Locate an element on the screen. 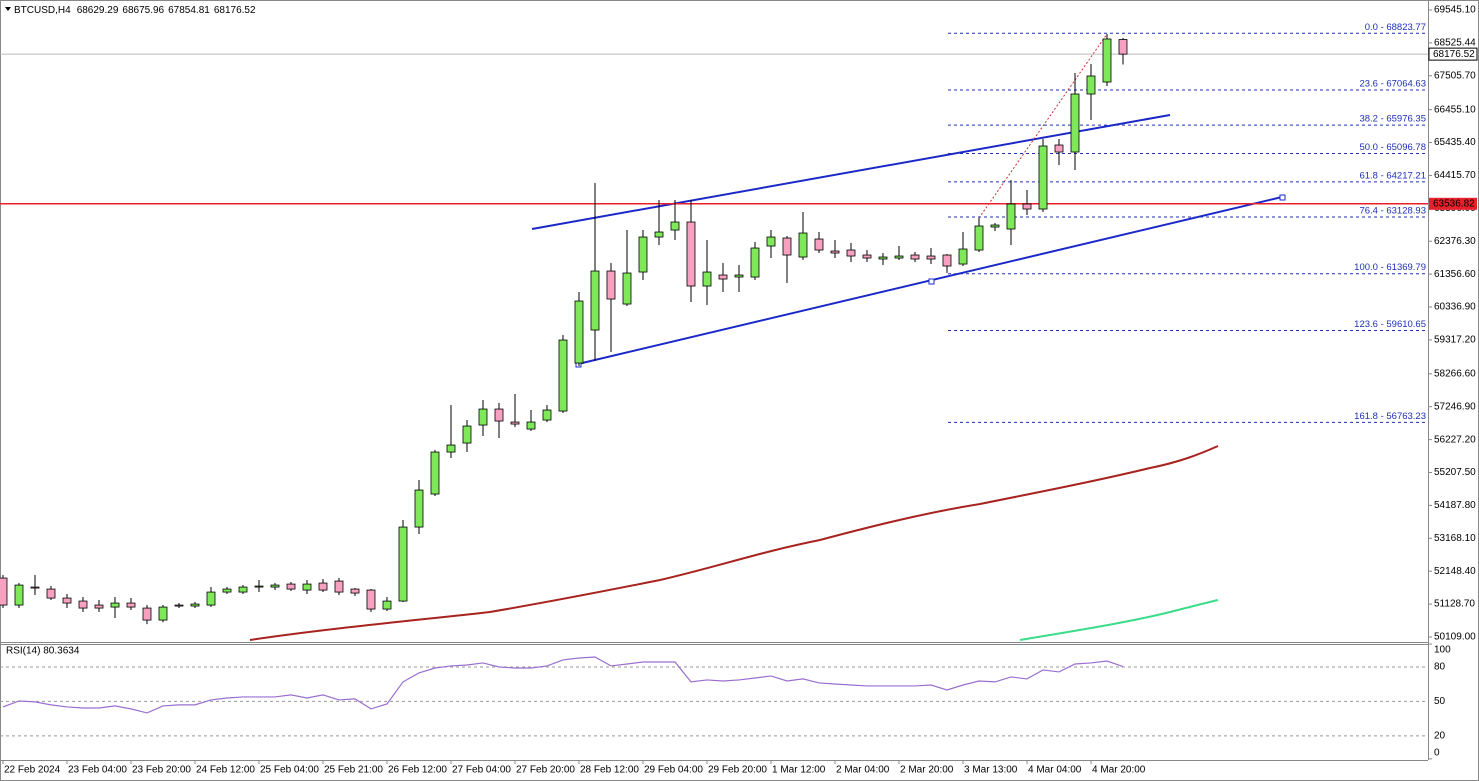  x-tick-label: 29 Feb 20:00 is located at coordinates (737, 770).